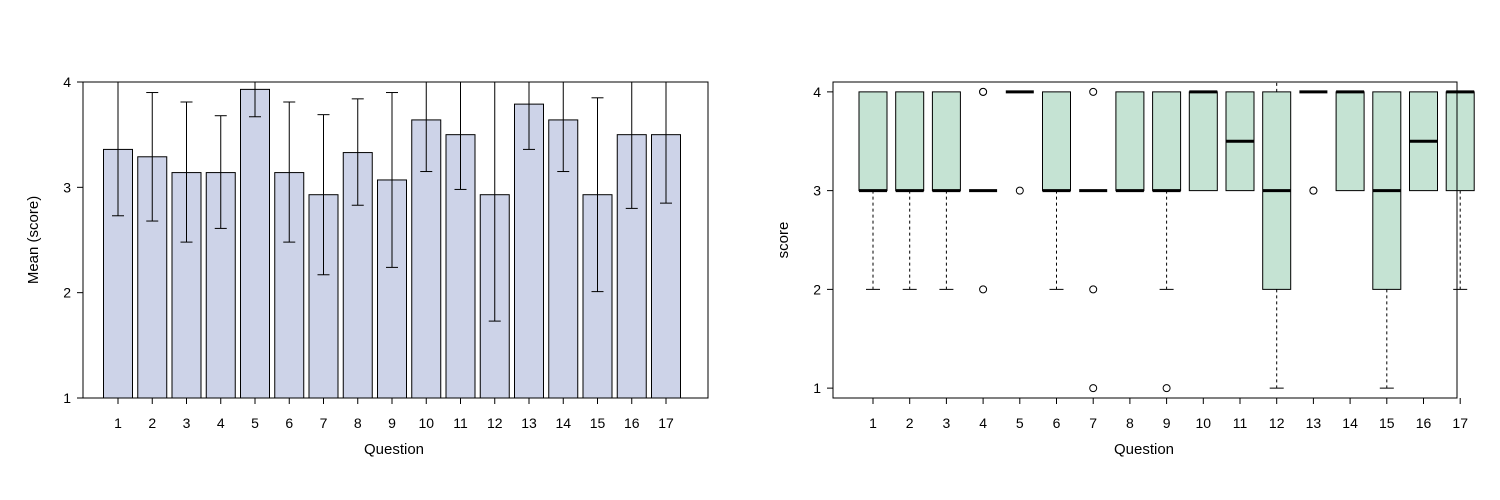 This screenshot has width=1500, height=500. Describe the element at coordinates (33, 240) in the screenshot. I see `y-axis-label: Mean (score)` at that location.